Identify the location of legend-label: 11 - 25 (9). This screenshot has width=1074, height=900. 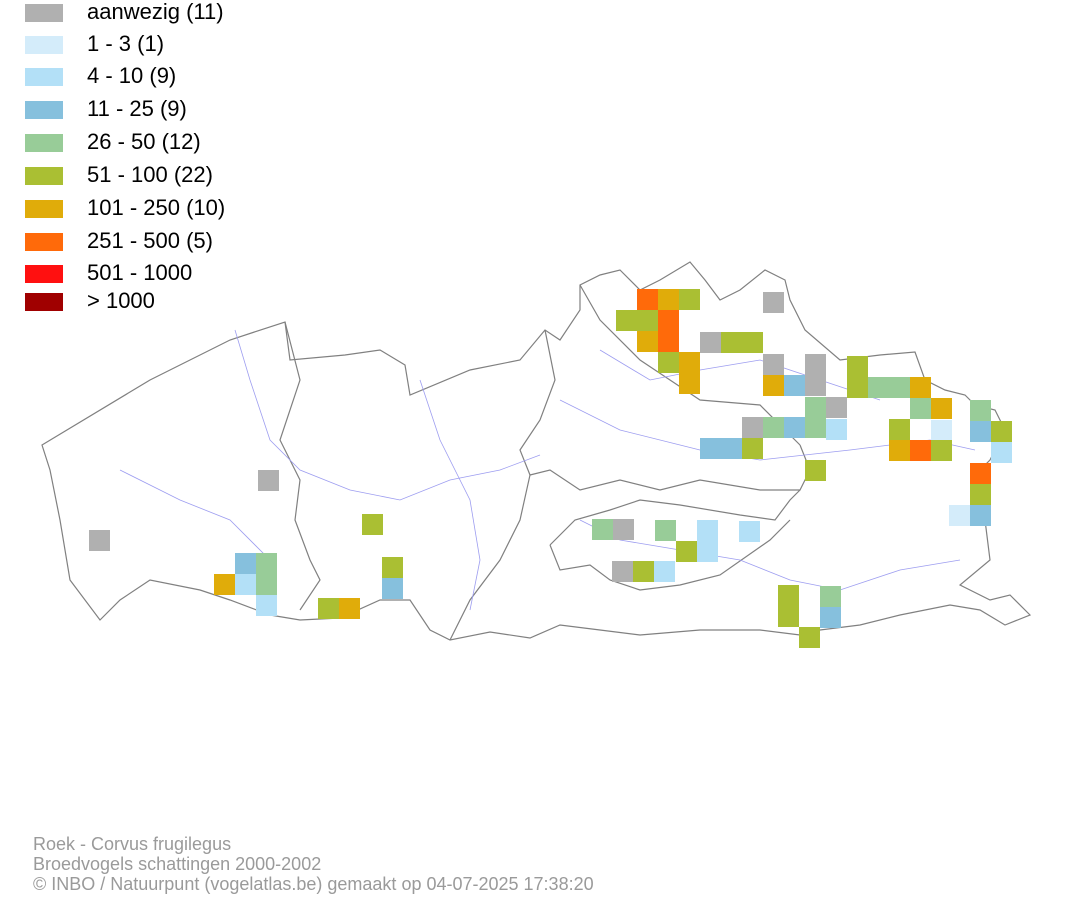
(137, 108).